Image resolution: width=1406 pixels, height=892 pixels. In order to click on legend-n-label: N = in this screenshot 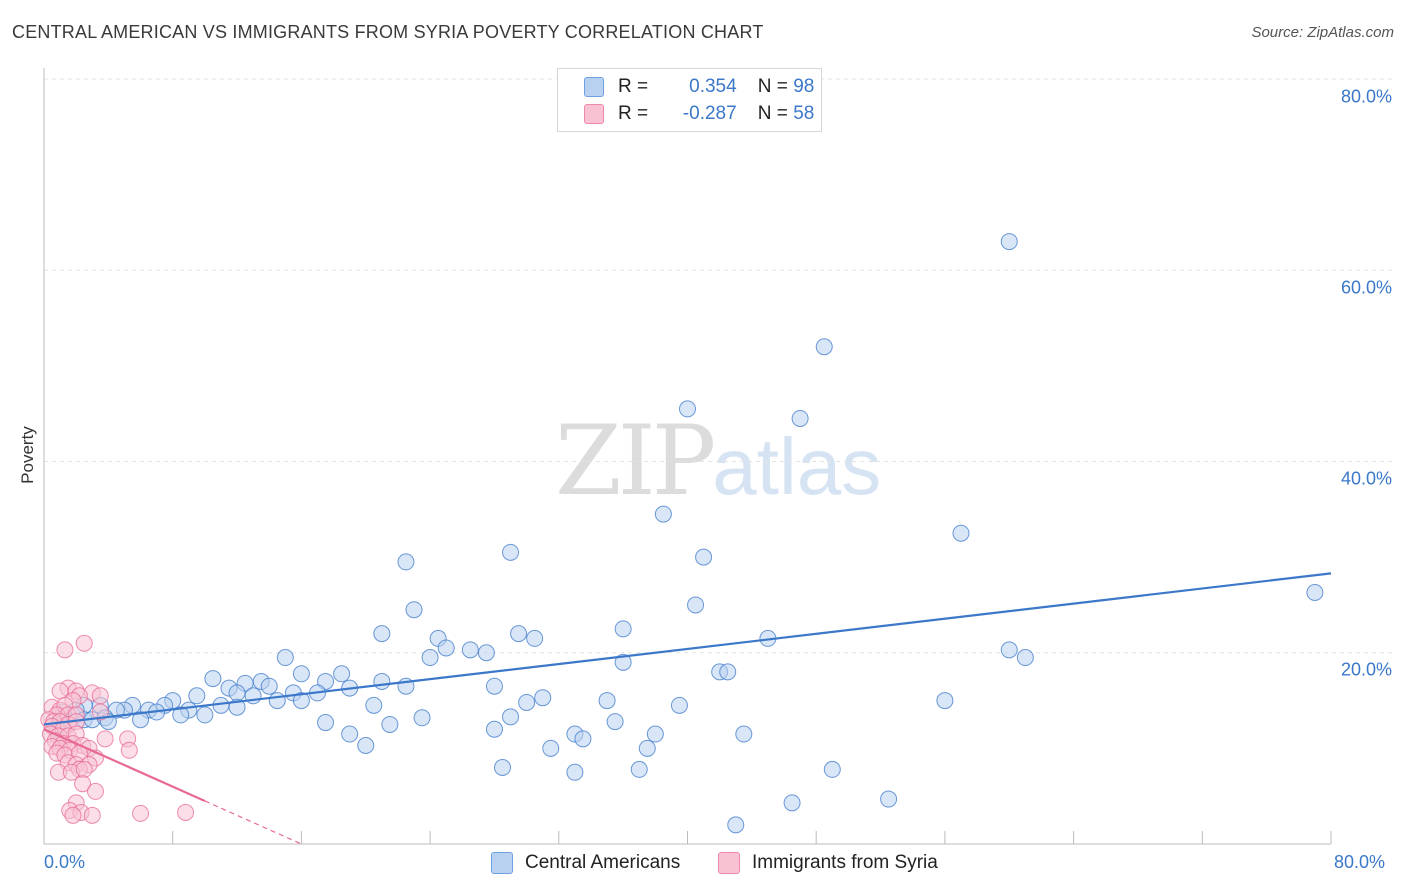, I will do `click(772, 113)`.